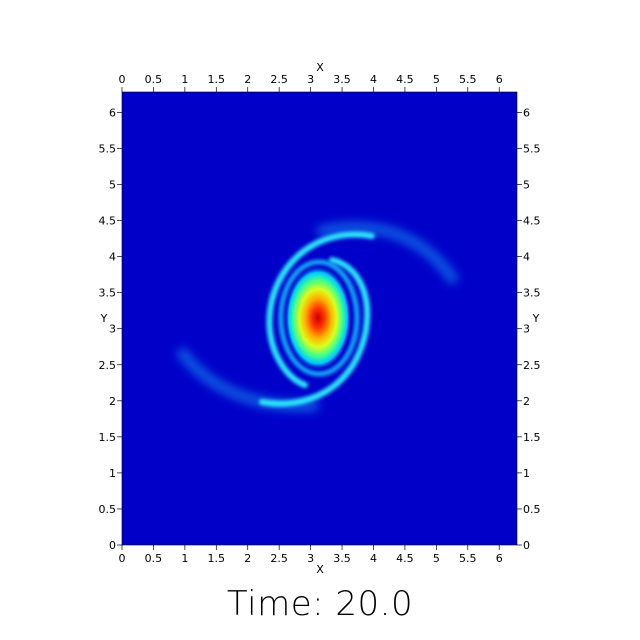 The height and width of the screenshot is (640, 640). Describe the element at coordinates (532, 293) in the screenshot. I see `y-tick-label-right: 3.5` at that location.